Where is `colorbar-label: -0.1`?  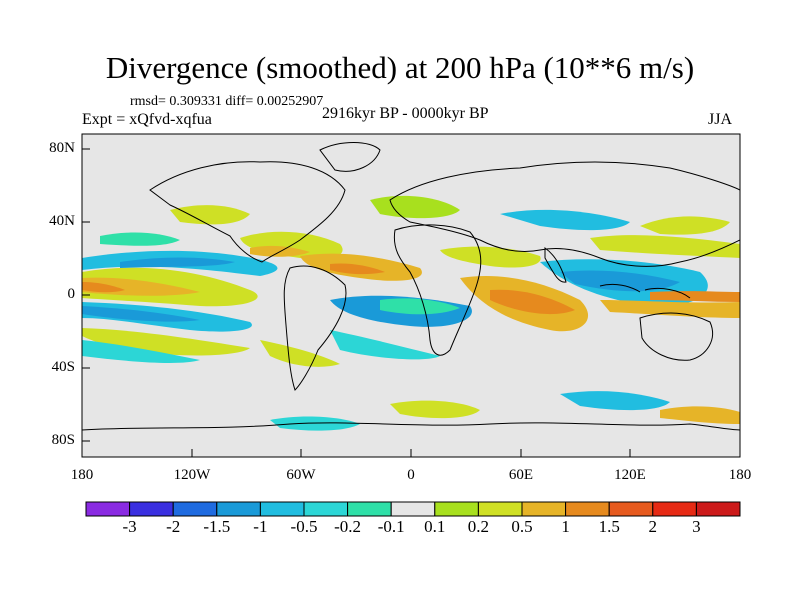 colorbar-label: -0.1 is located at coordinates (391, 526).